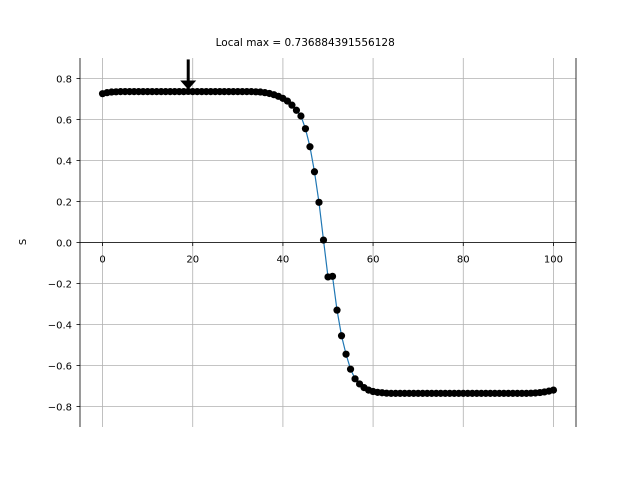 Image resolution: width=640 pixels, height=480 pixels. Describe the element at coordinates (373, 260) in the screenshot. I see `x-tick-label: 60` at that location.